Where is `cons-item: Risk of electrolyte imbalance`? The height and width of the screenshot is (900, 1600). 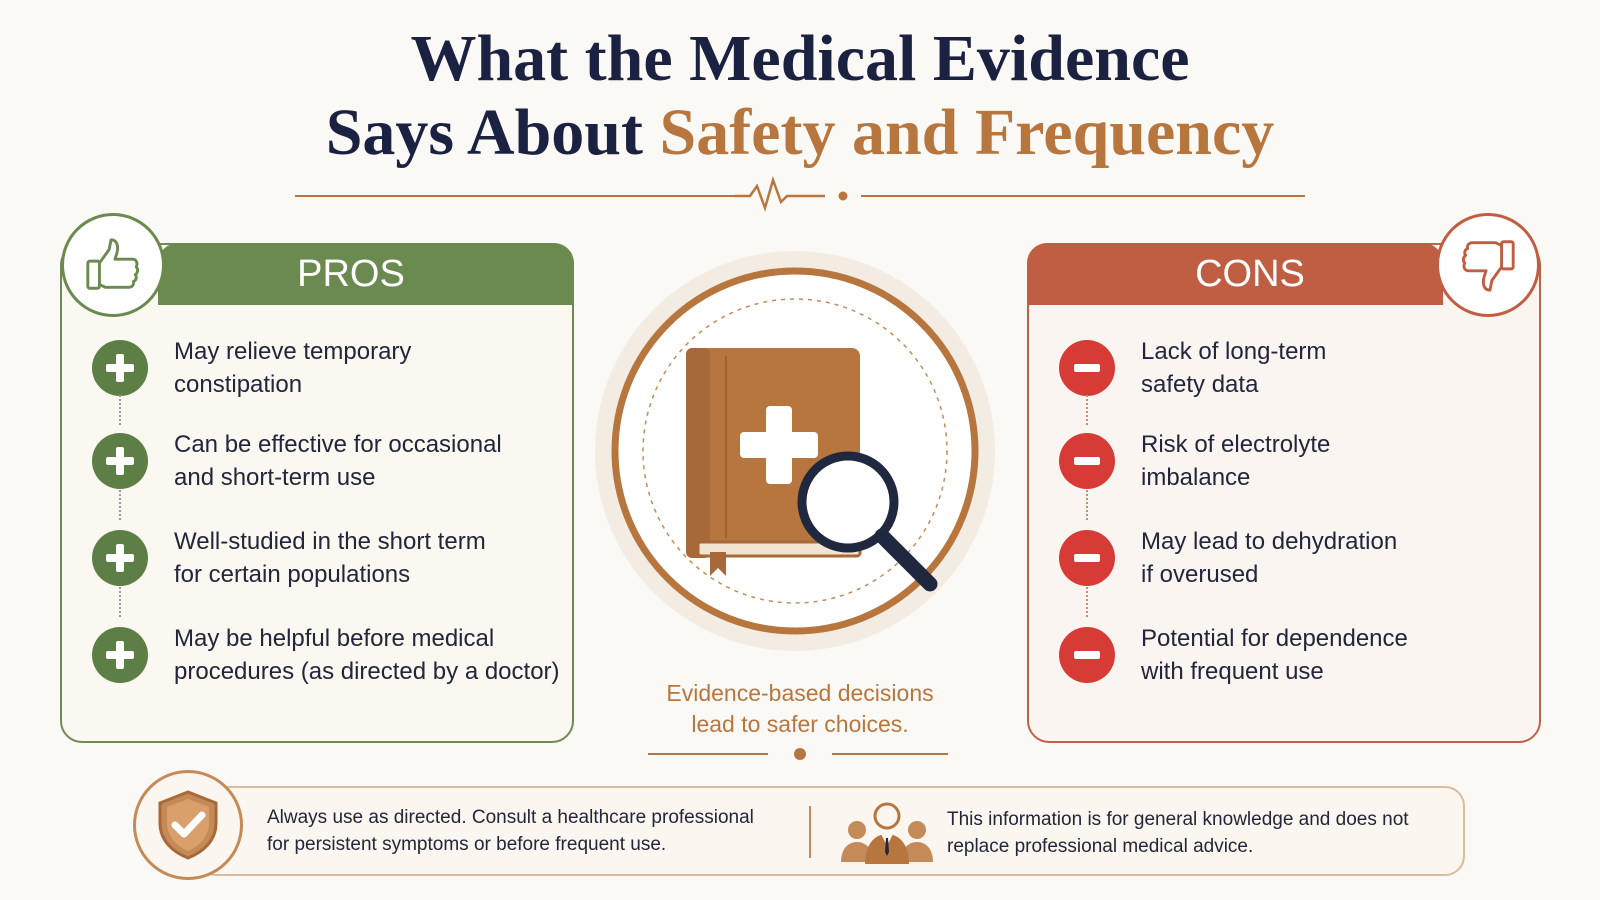
cons-item: Risk of electrolyte imbalance is located at coordinates (1294, 461).